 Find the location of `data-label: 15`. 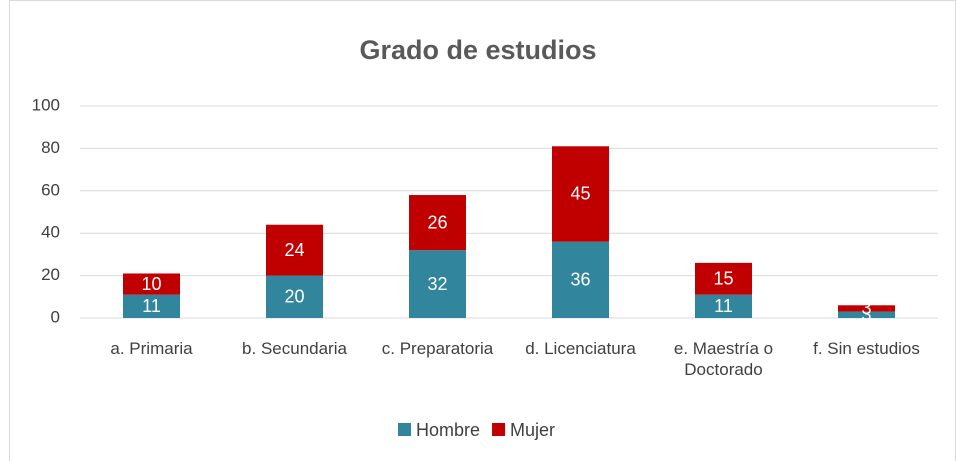

data-label: 15 is located at coordinates (723, 279).